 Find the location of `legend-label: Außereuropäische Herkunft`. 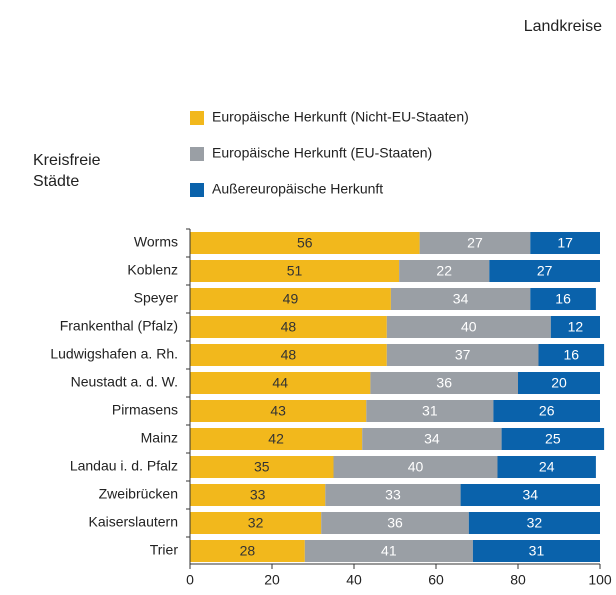

legend-label: Außereuropäische Herkunft is located at coordinates (297, 189).